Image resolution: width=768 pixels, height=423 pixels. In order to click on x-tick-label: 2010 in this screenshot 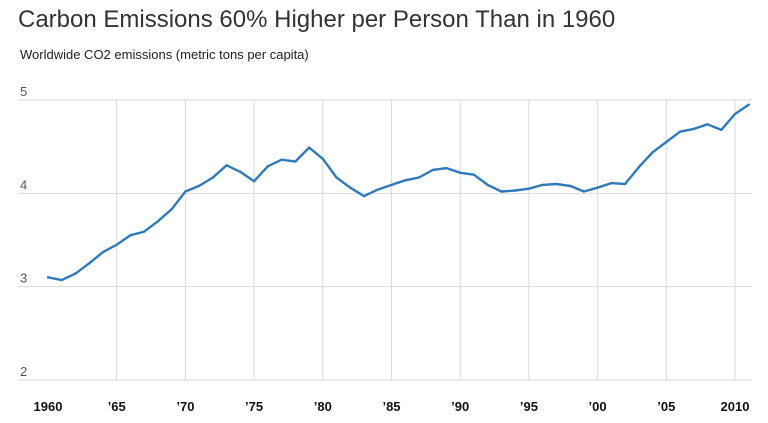, I will do `click(735, 406)`.